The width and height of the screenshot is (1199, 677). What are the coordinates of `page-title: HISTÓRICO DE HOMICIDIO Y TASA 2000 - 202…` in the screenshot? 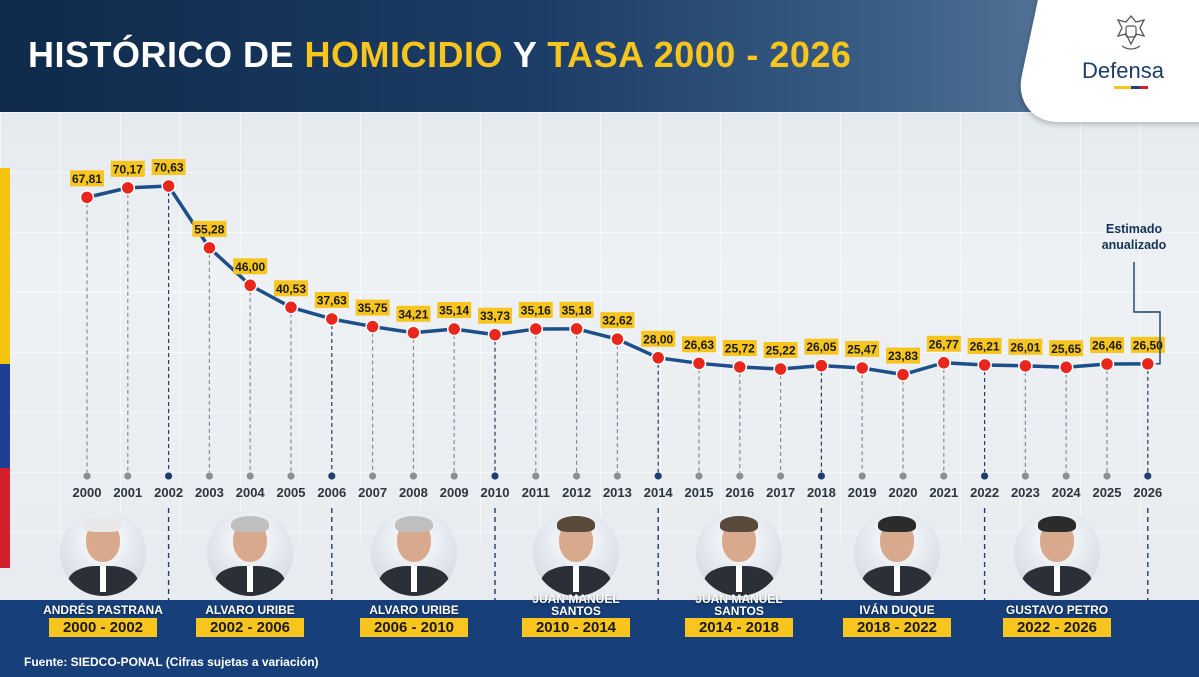 It's located at (439, 55).